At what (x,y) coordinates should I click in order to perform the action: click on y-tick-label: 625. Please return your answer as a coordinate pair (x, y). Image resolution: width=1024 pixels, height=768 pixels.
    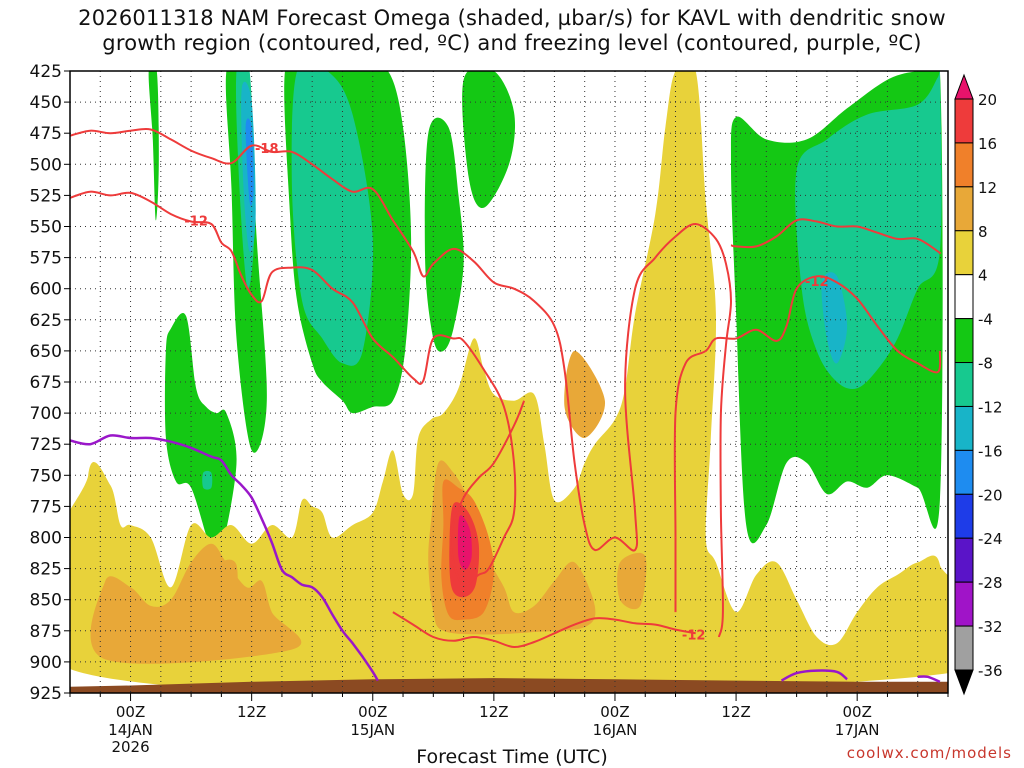
    Looking at the image, I should click on (46, 321).